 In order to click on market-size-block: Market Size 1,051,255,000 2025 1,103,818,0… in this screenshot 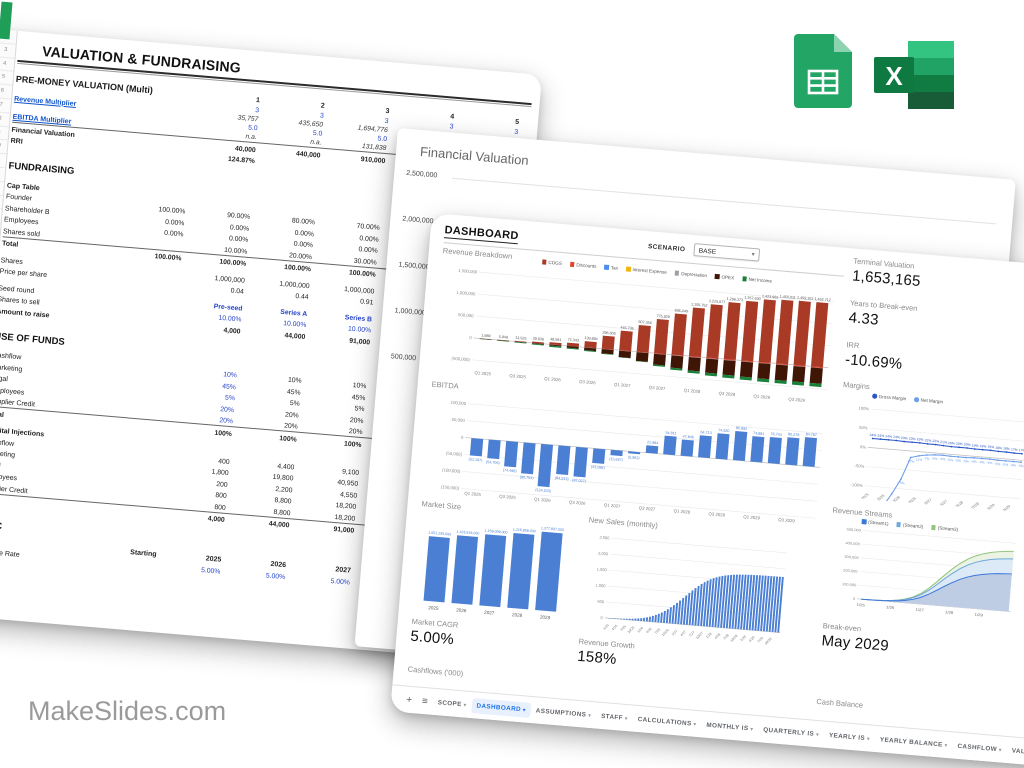, I will do `click(493, 567)`.